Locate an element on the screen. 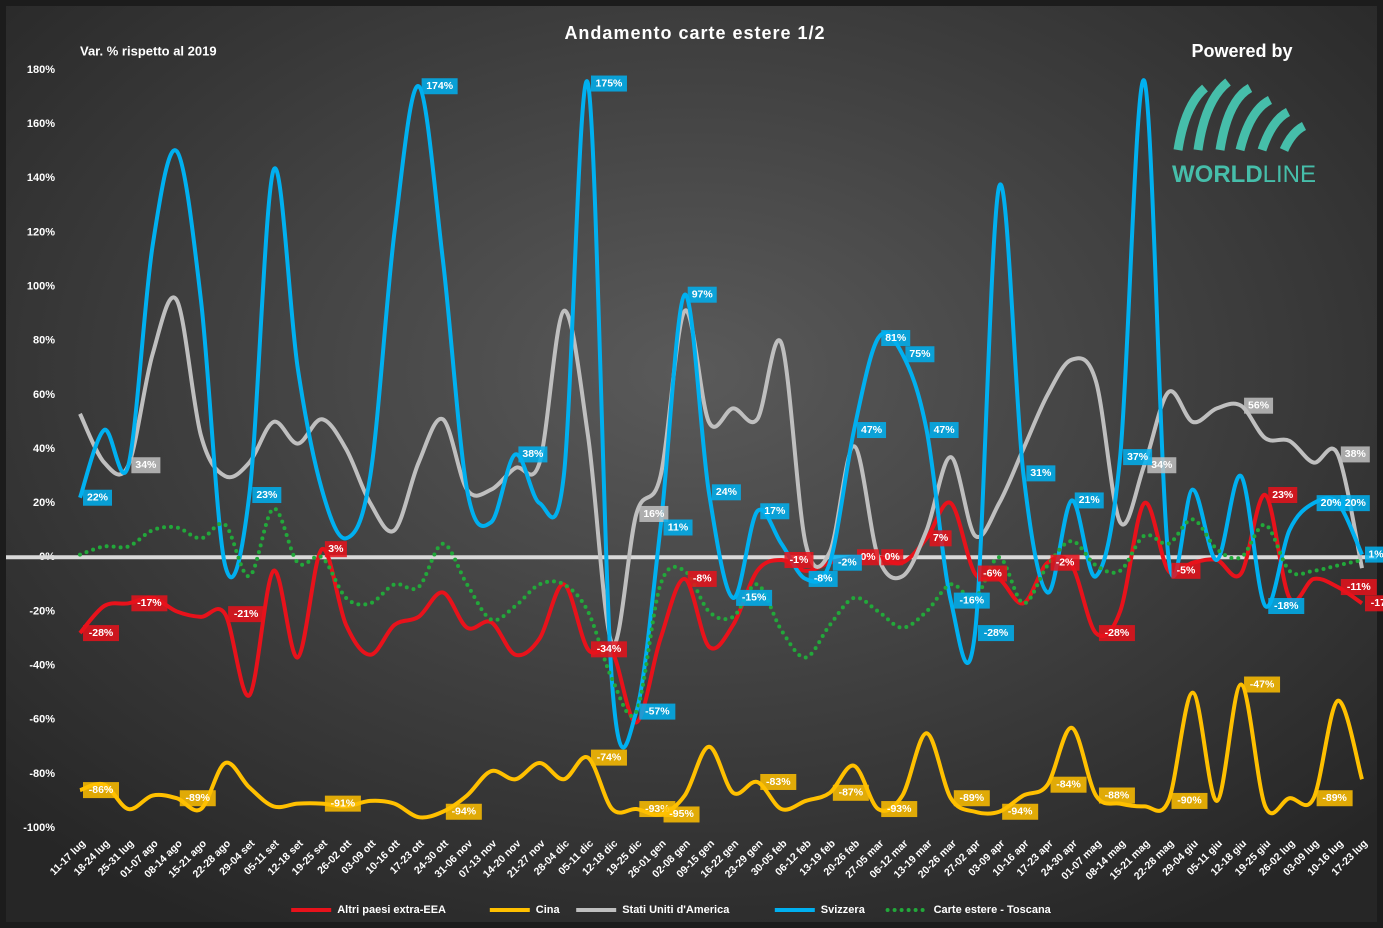  value-label: 22% is located at coordinates (97, 497).